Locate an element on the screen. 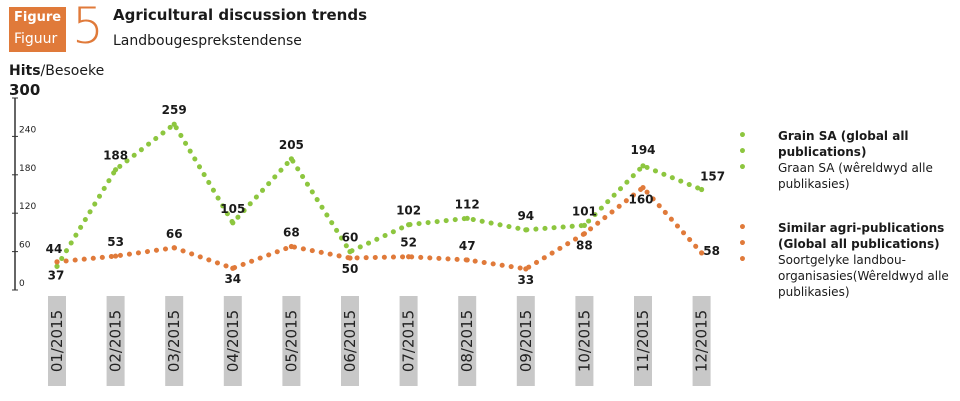  data-label-green: 102 is located at coordinates (408, 211).